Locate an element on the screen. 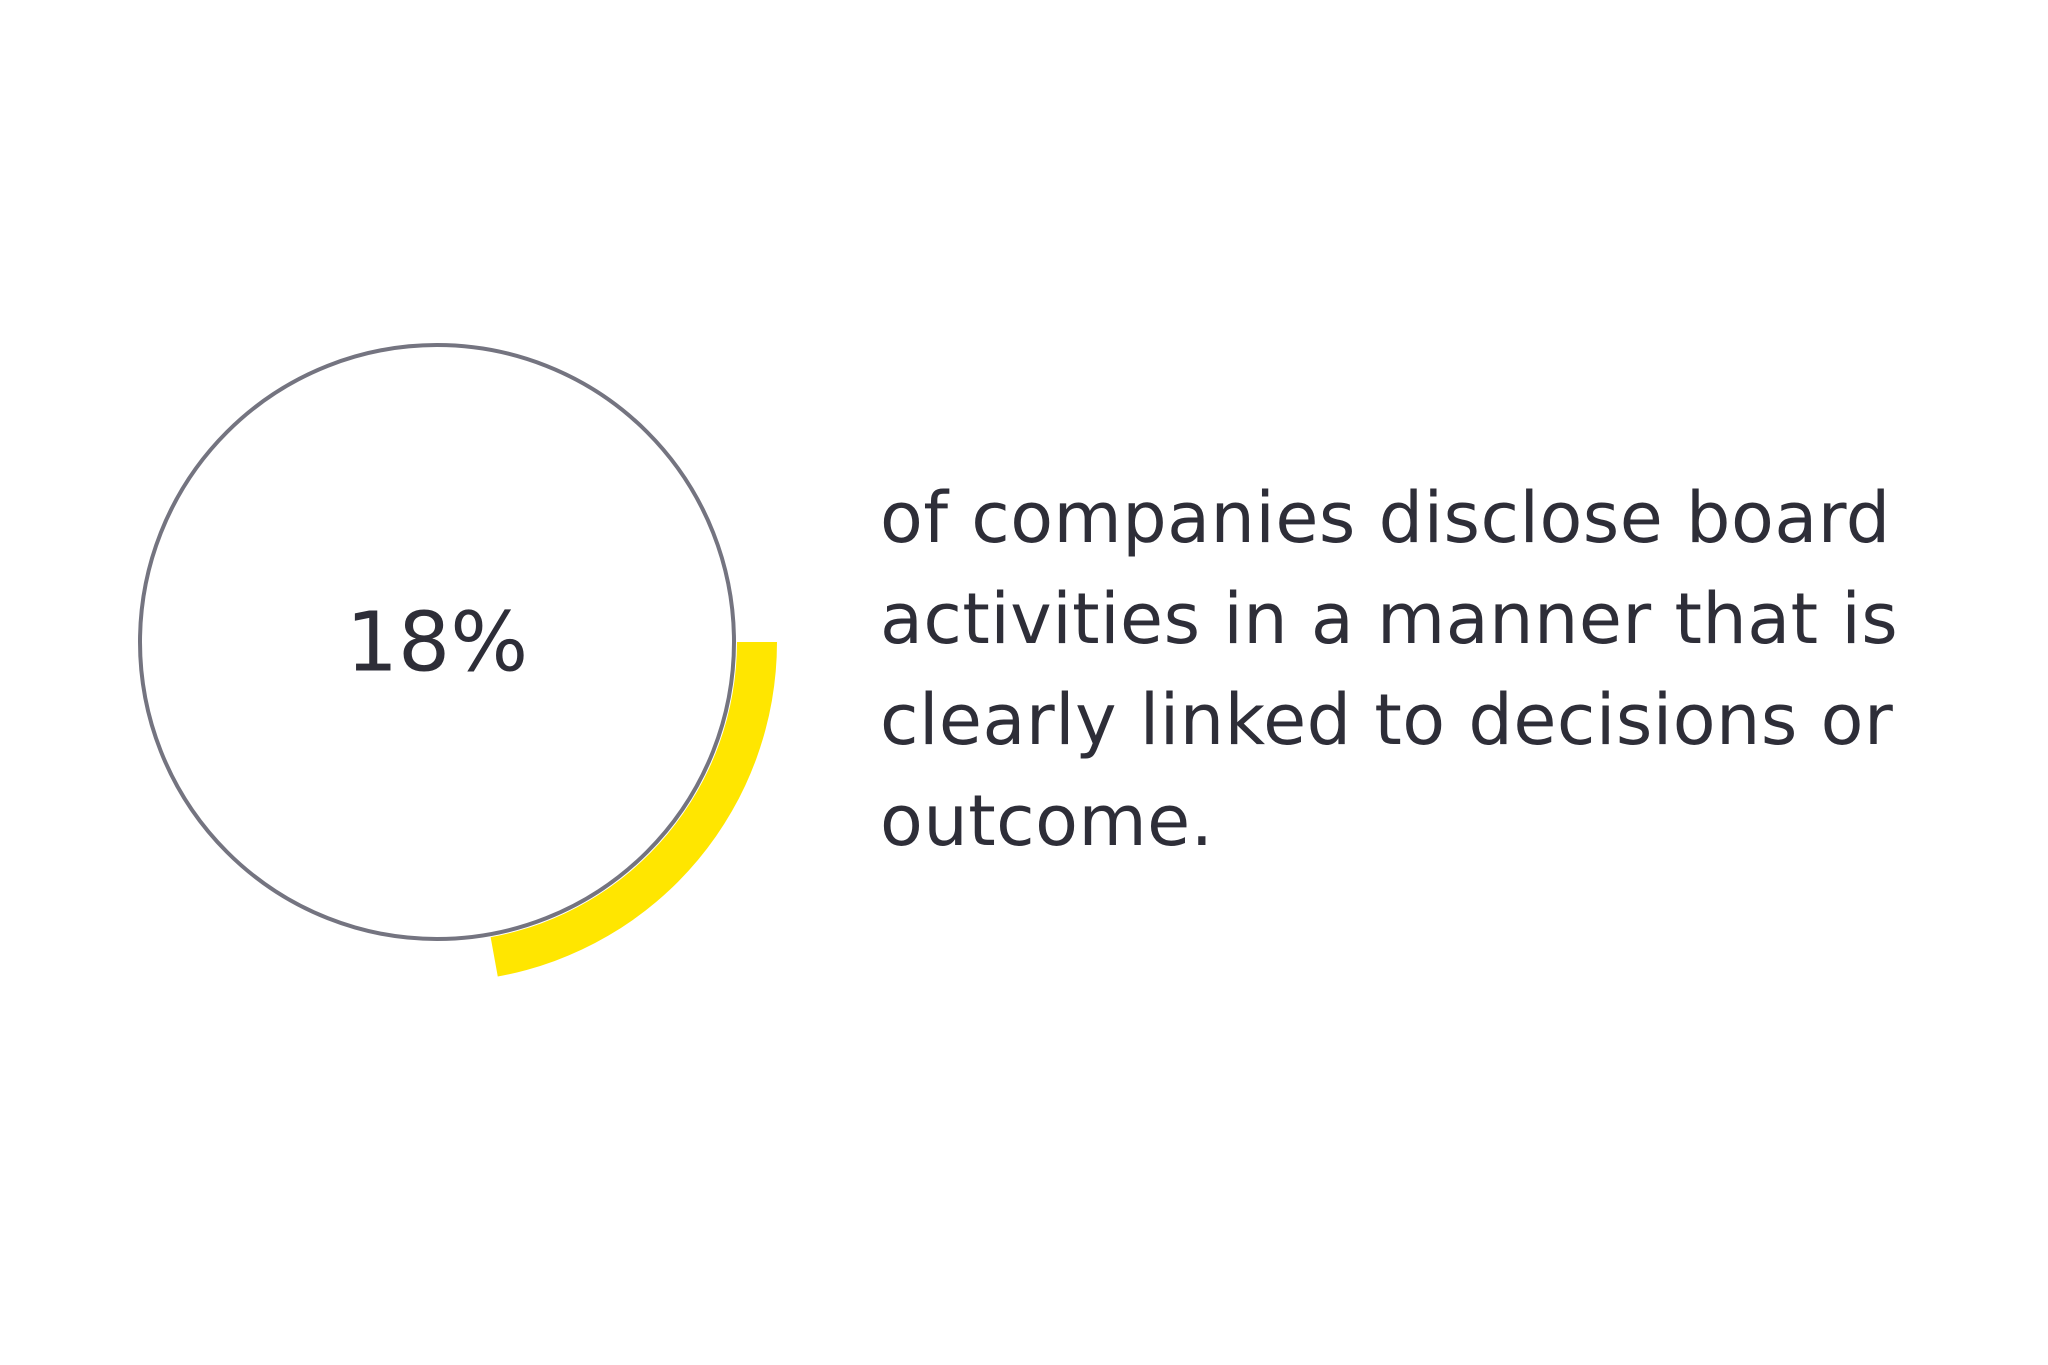 The height and width of the screenshot is (1365, 2048). stat-value-label: 18% is located at coordinates (437, 642).